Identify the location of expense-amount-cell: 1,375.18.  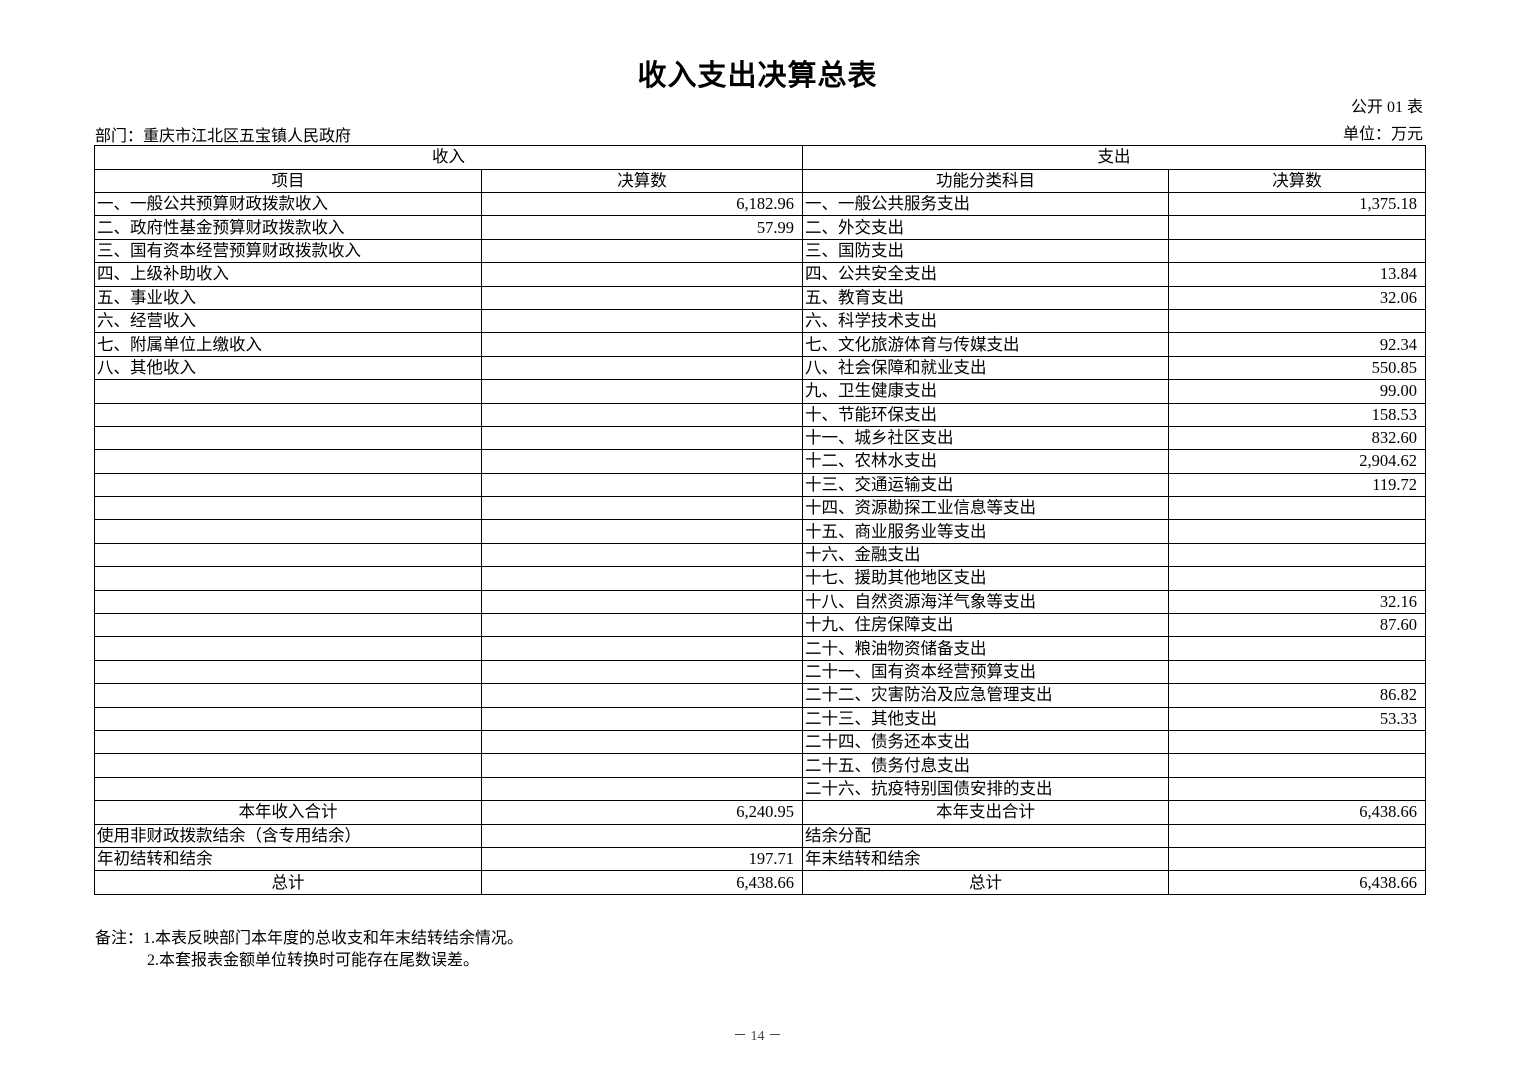
(1297, 204).